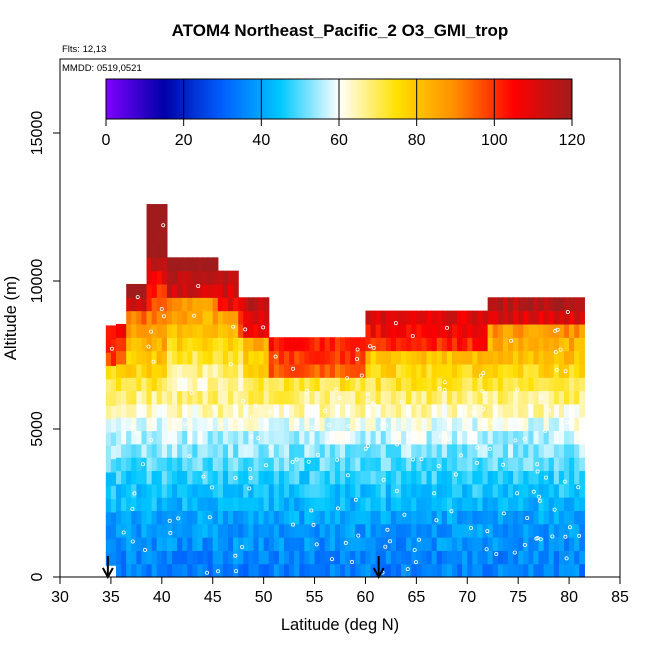  Describe the element at coordinates (60, 597) in the screenshot. I see `x-tick-label: 30` at that location.